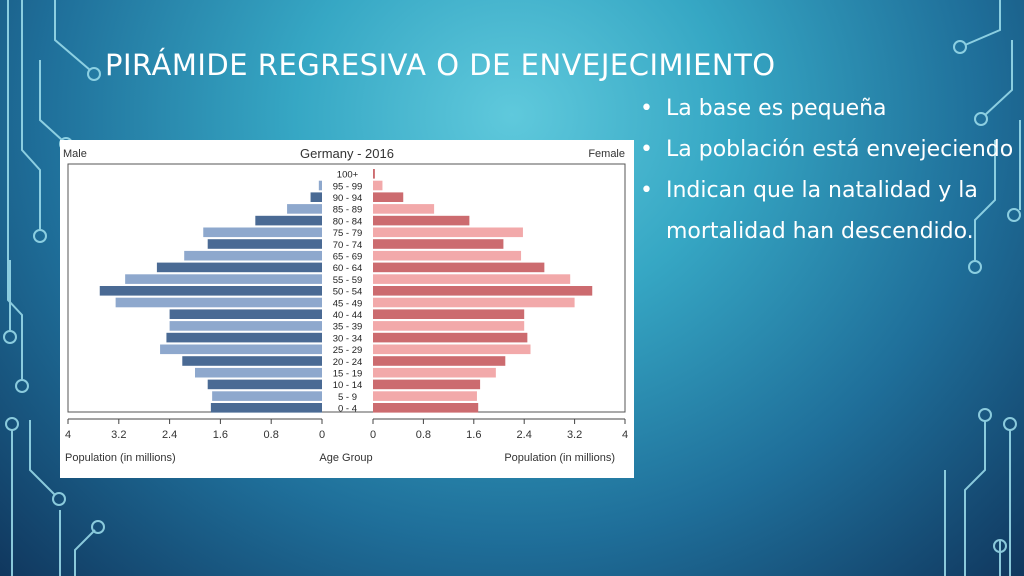 This screenshot has width=1024, height=576. What do you see at coordinates (348, 315) in the screenshot?
I see `age-group-label: 40 - 44` at bounding box center [348, 315].